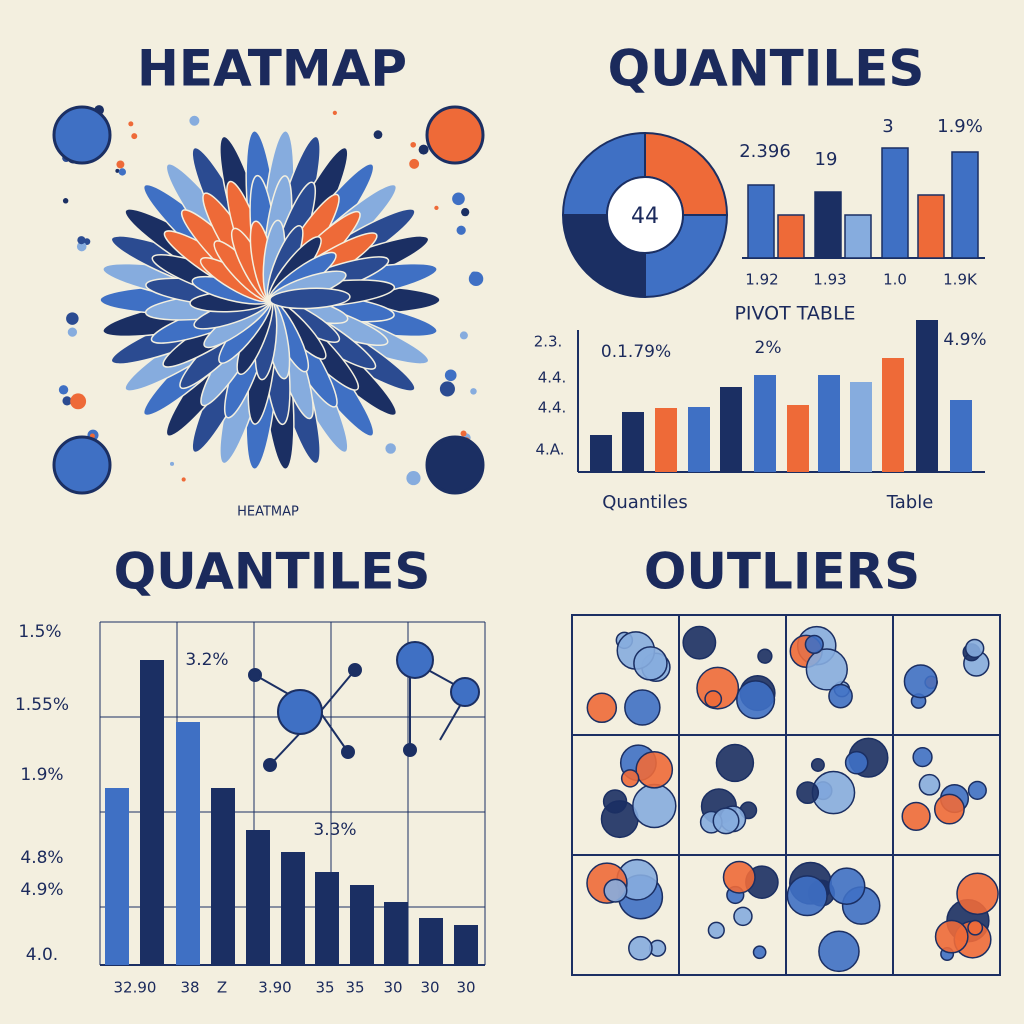  What do you see at coordinates (964, 340) in the screenshot?
I see `bar-label: 4.9%` at bounding box center [964, 340].